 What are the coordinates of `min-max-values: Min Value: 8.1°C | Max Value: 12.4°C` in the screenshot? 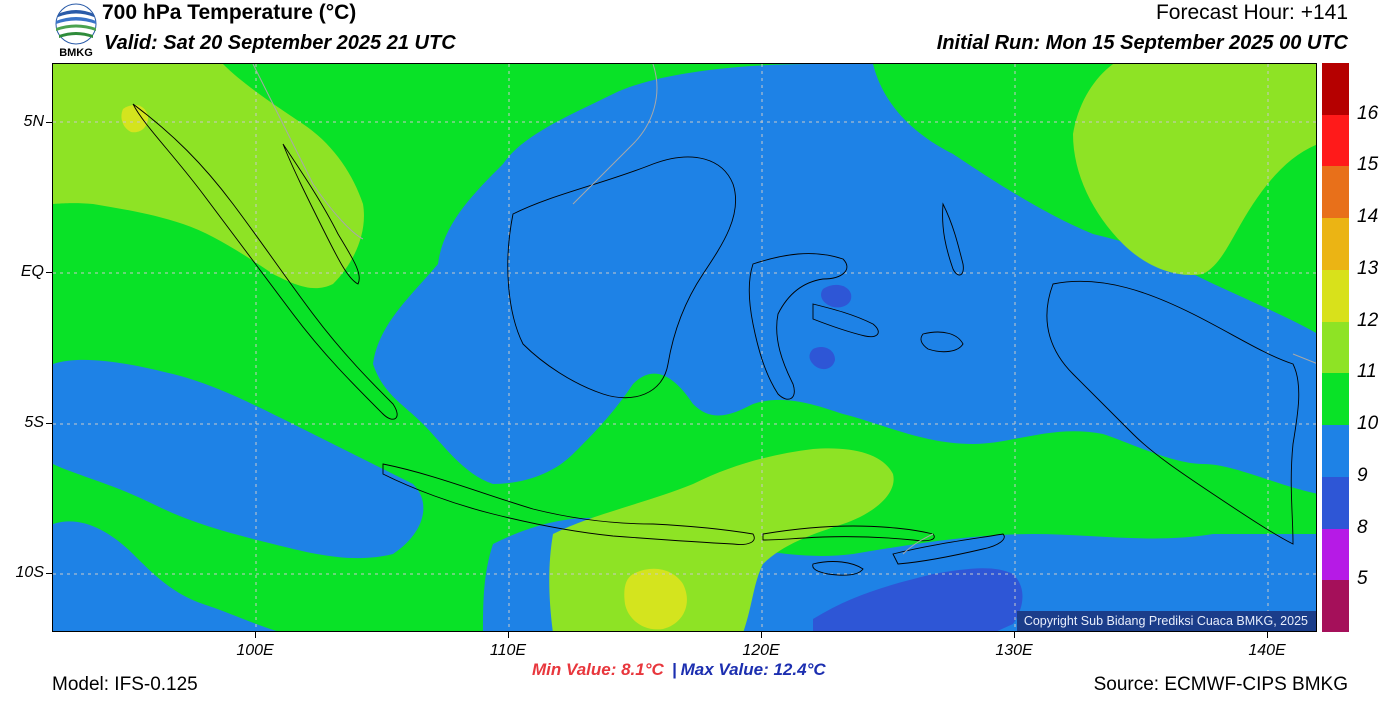 It's located at (679, 670).